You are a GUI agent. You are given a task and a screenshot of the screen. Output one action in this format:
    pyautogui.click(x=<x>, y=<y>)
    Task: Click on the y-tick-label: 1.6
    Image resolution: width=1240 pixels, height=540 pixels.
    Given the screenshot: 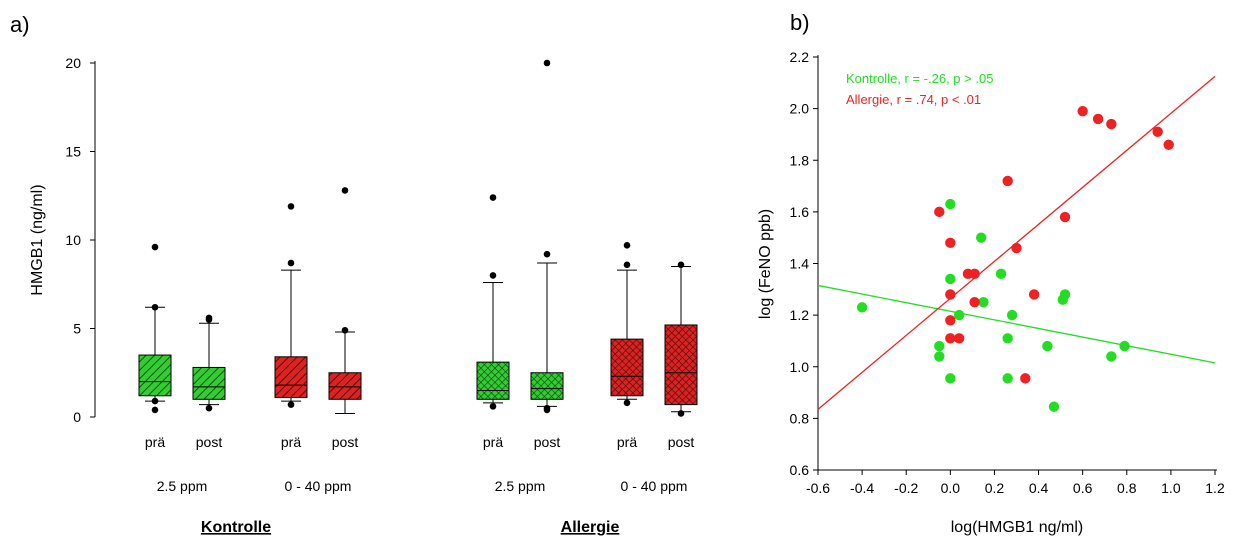 What is the action you would take?
    pyautogui.click(x=800, y=212)
    